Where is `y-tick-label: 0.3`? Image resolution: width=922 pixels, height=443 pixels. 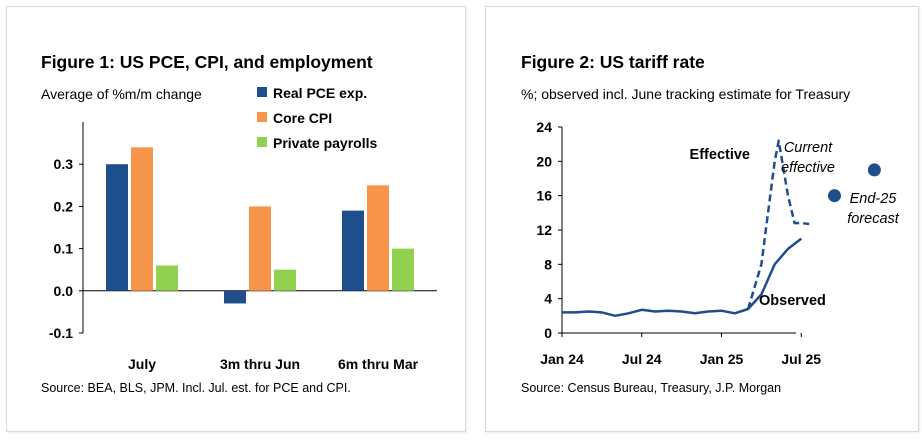
y-tick-label: 0.3 is located at coordinates (64, 164).